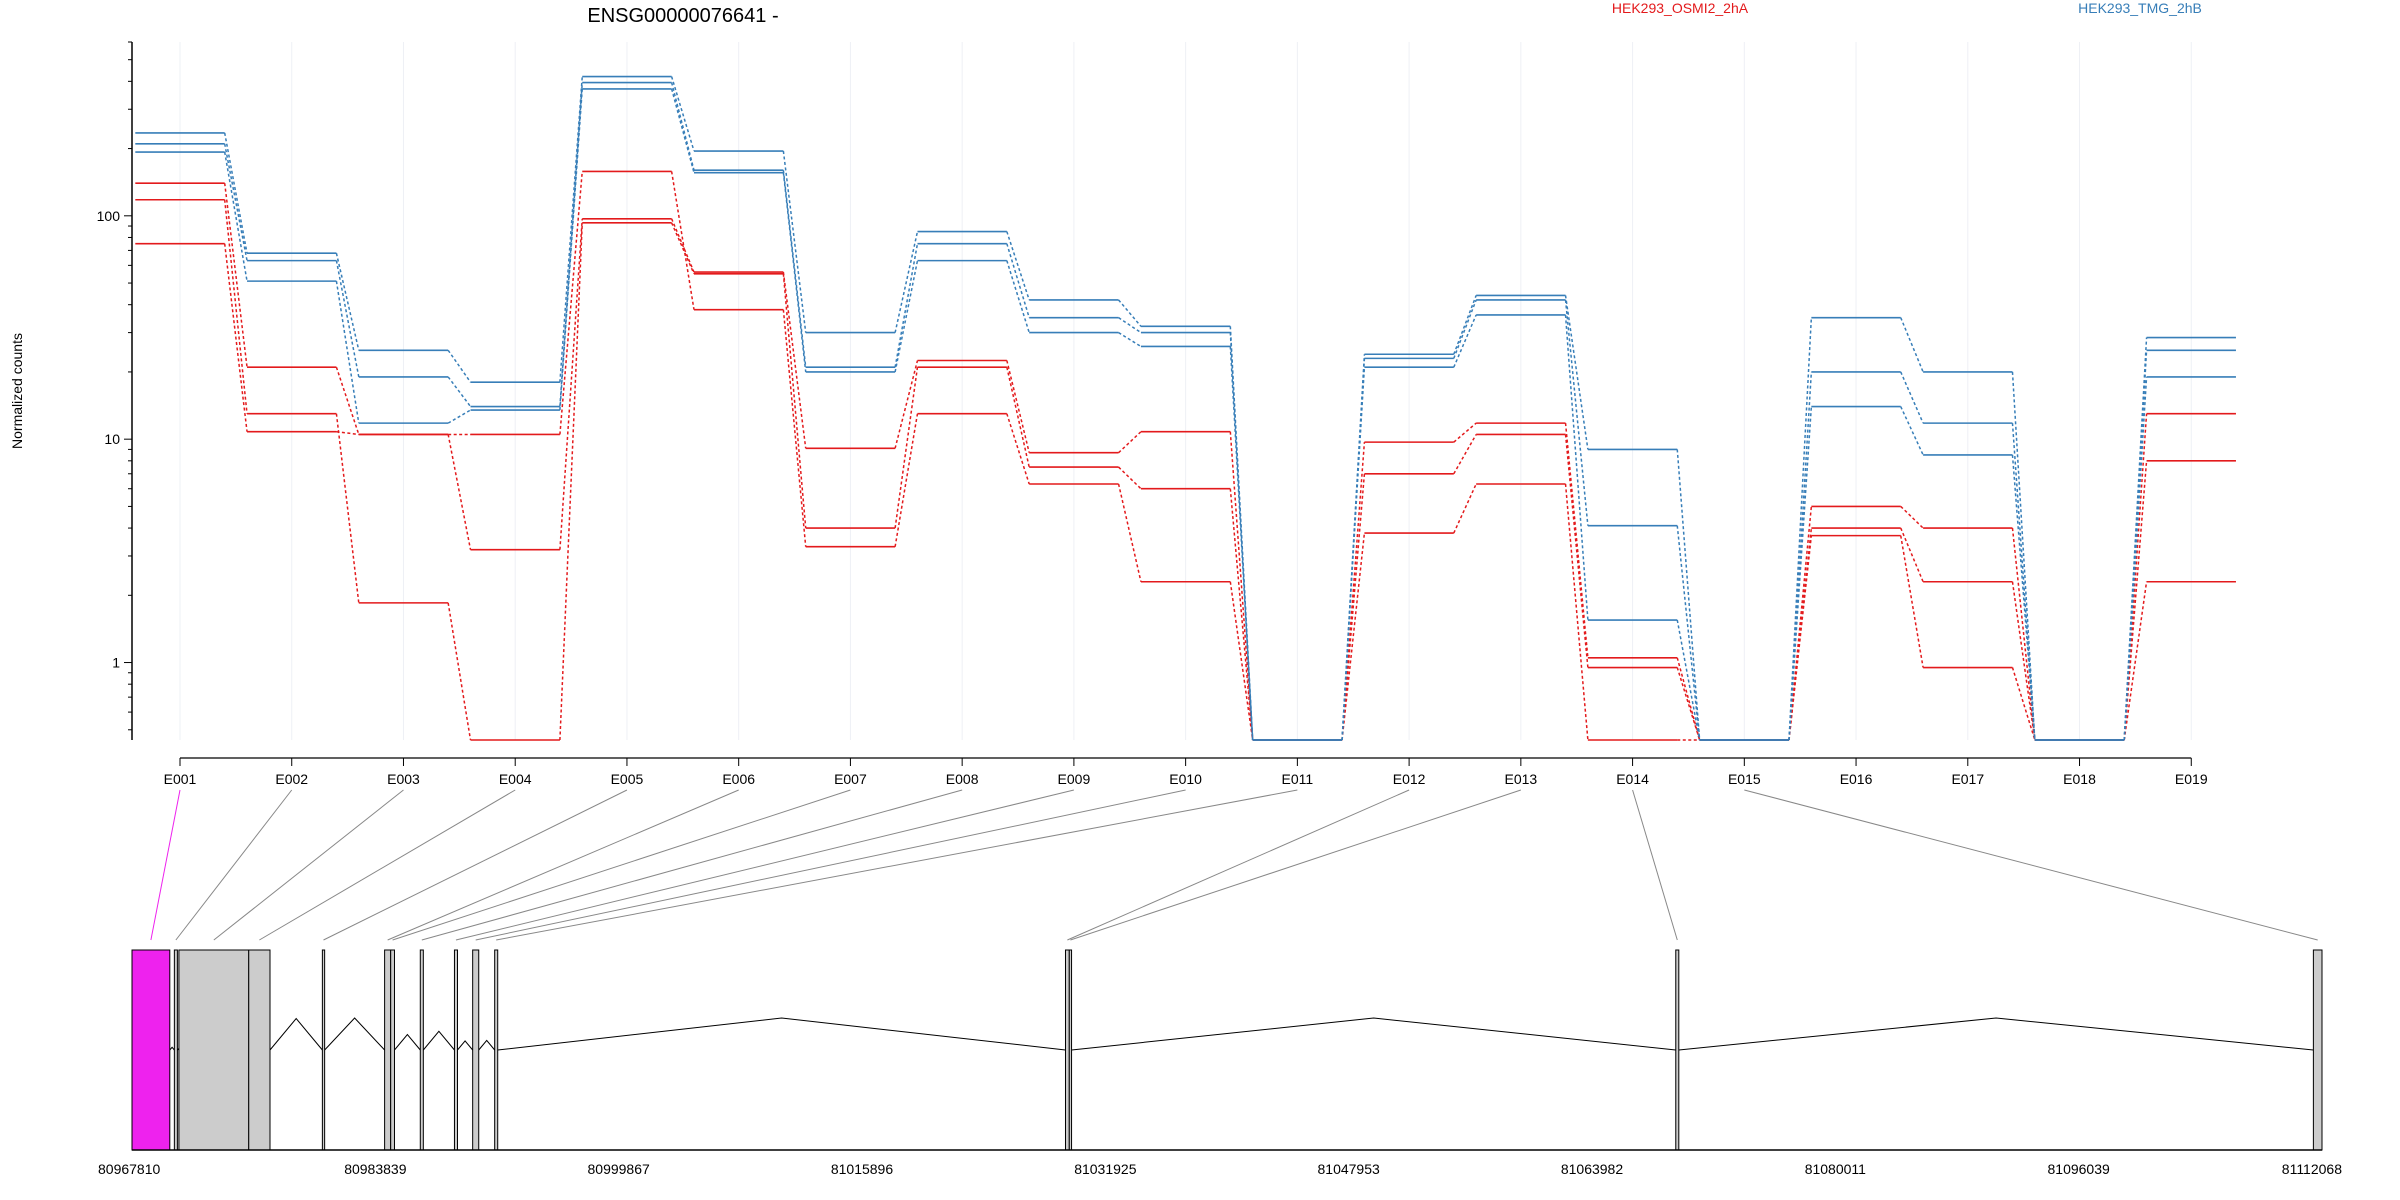 The image size is (2400, 1200). Describe the element at coordinates (1680, 8) in the screenshot. I see `legend-entry: HEK293_OSMI2_2hA` at that location.